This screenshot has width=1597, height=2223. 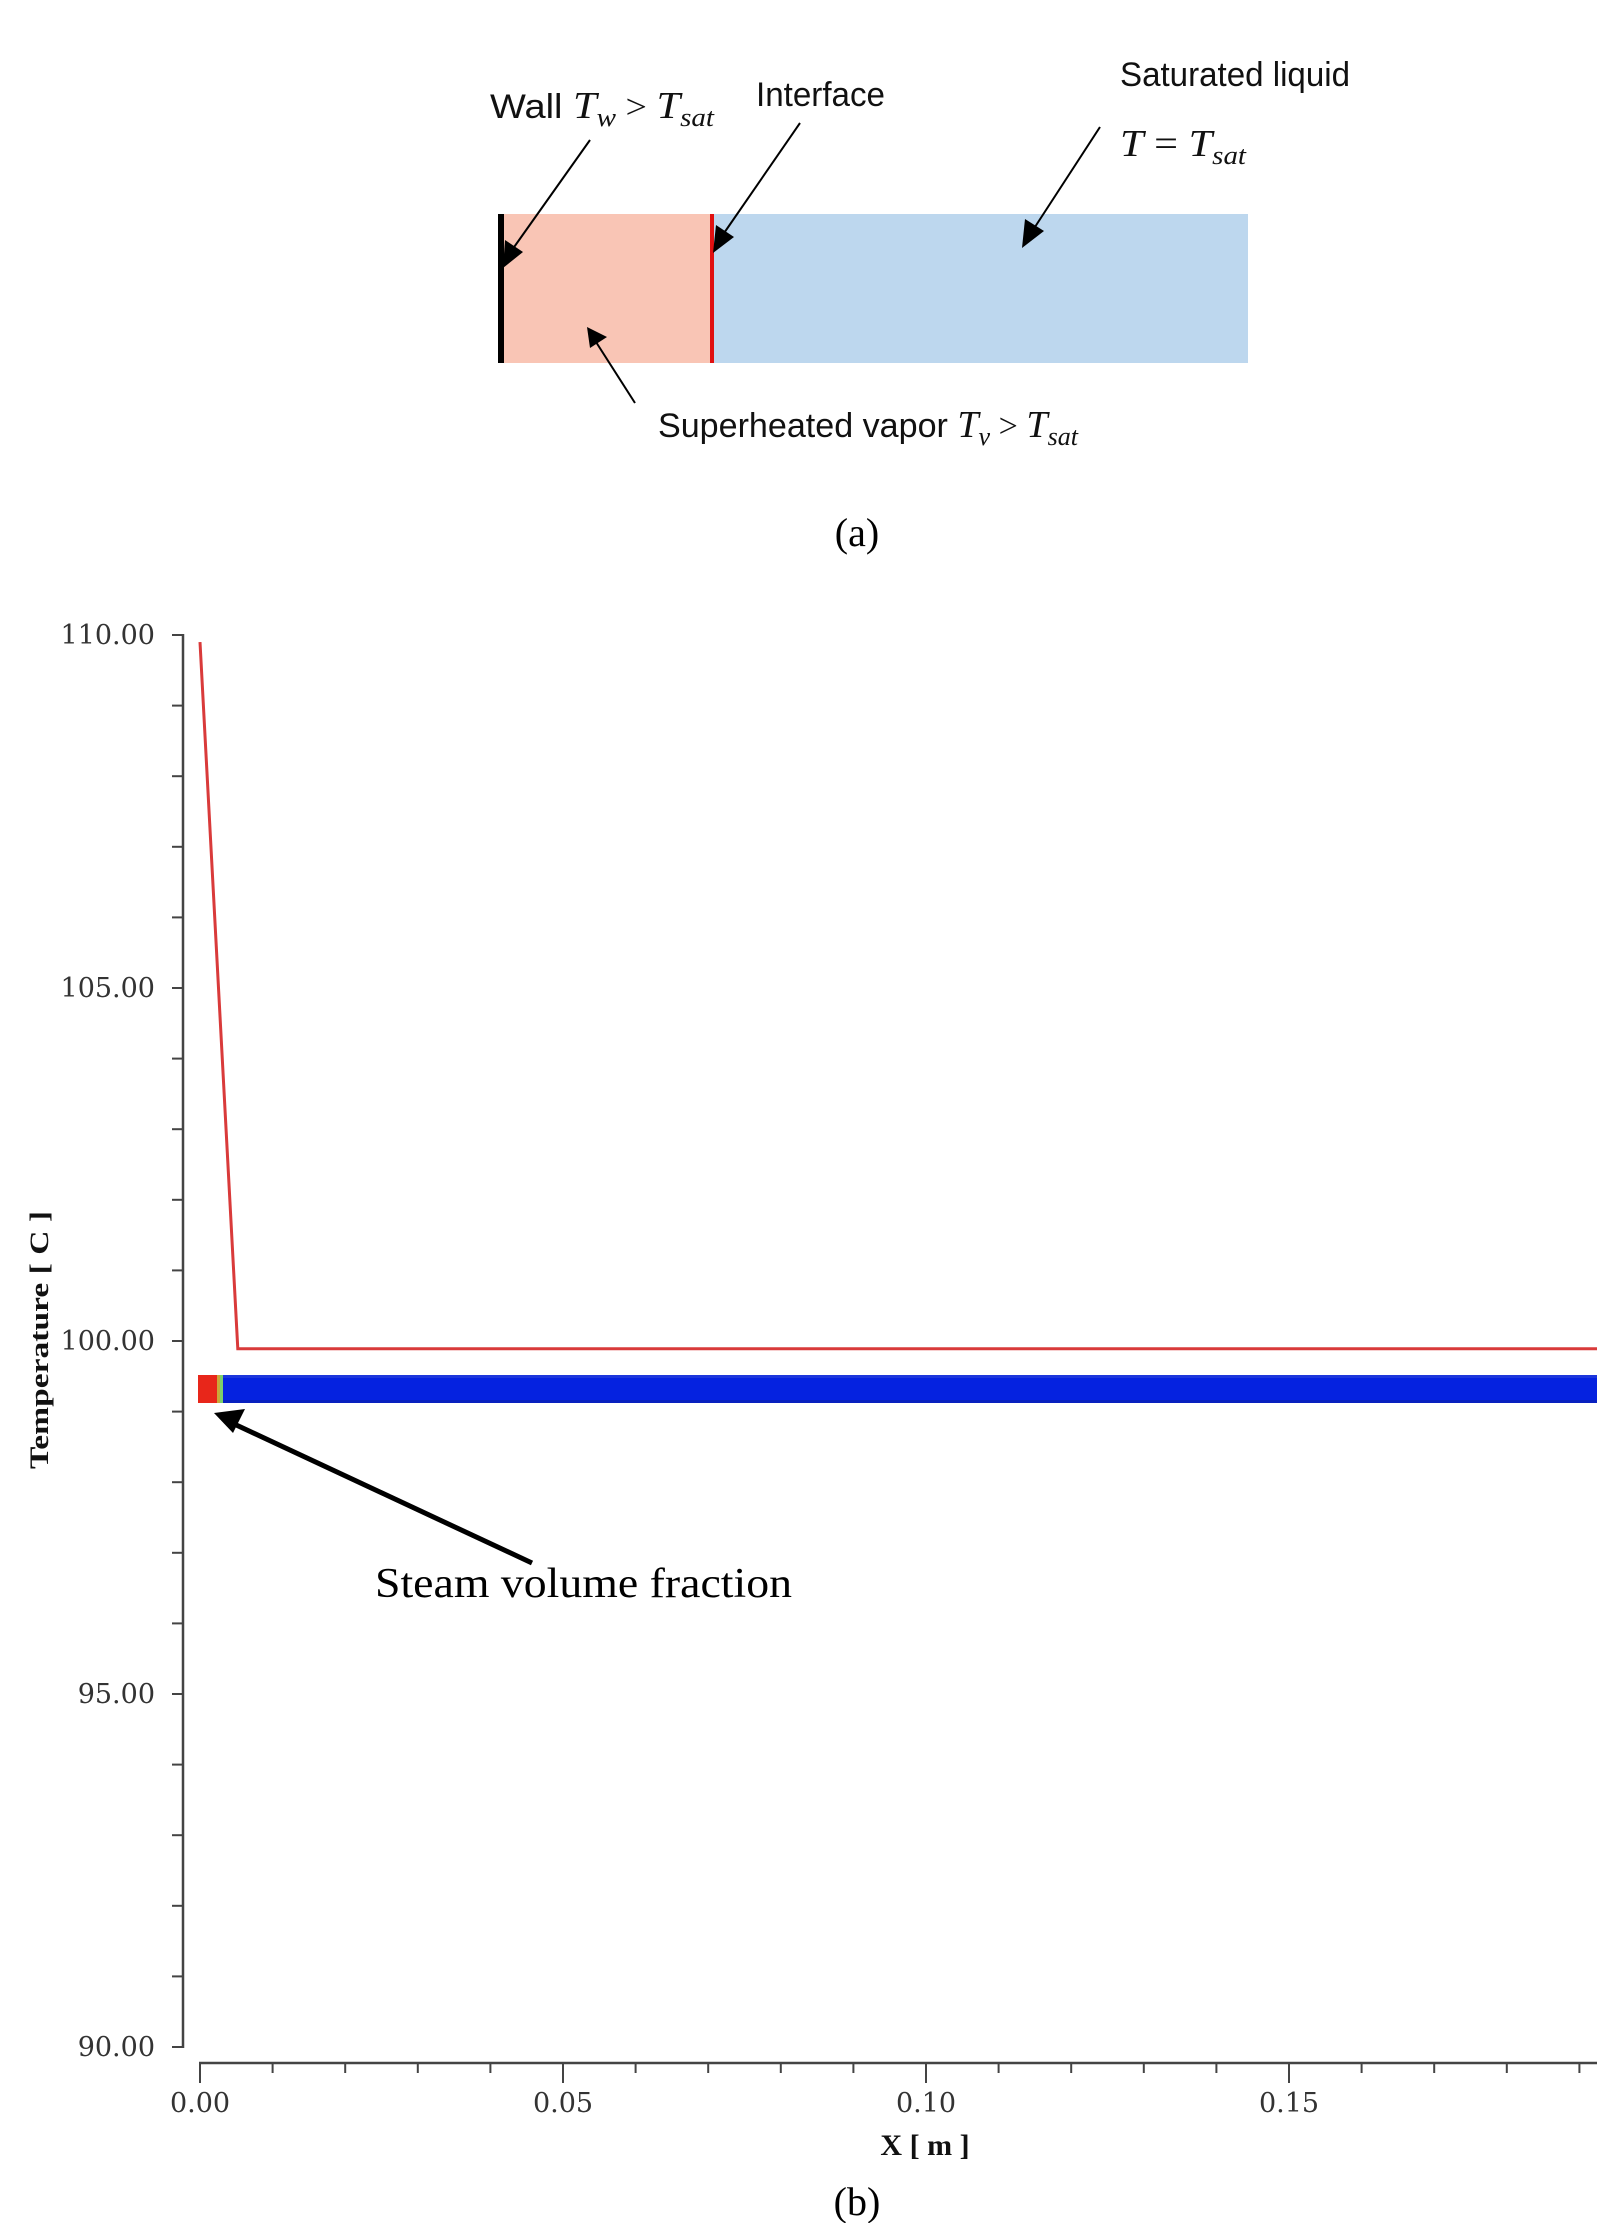 I want to click on superheated-vapor-region, so click(x=606, y=288).